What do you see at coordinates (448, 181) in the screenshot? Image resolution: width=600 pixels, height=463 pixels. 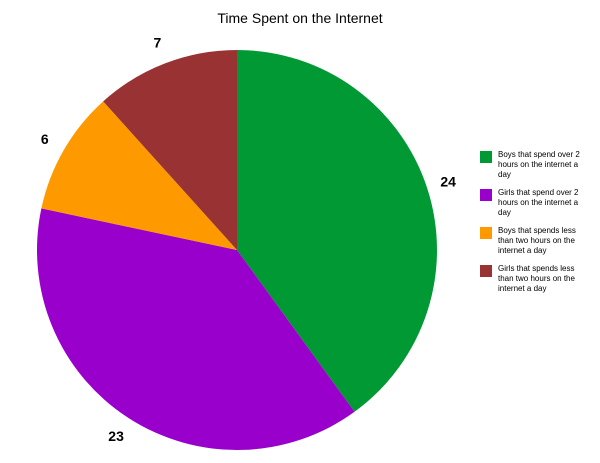 I see `slice-value-label-0: 24` at bounding box center [448, 181].